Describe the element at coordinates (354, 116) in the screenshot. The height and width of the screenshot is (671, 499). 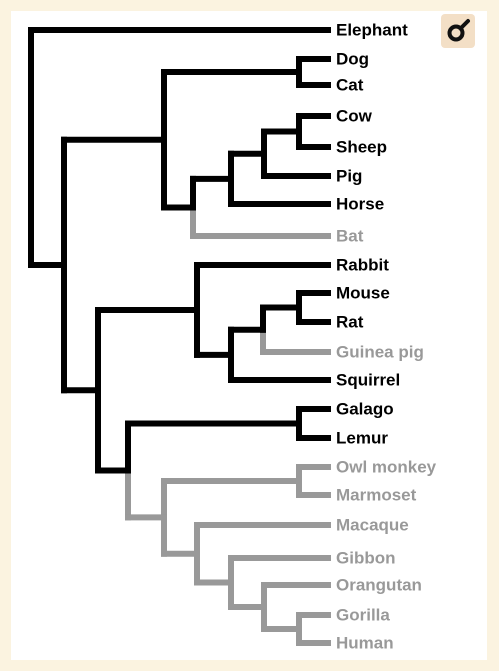
I see `leaf-label-cow: Cow` at that location.